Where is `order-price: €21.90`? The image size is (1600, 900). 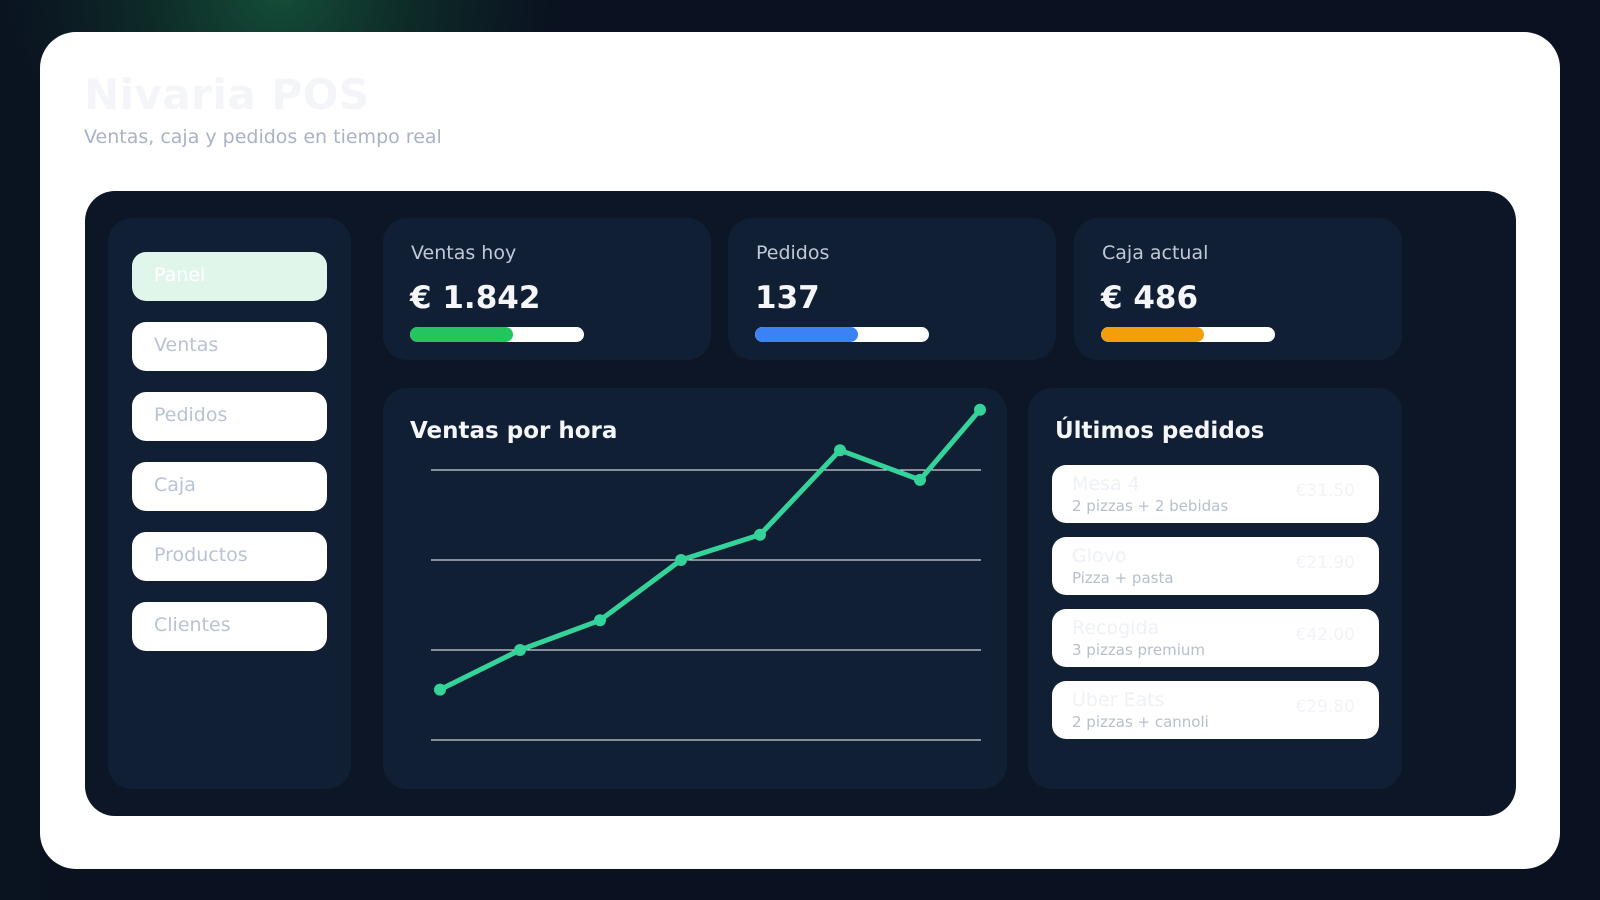
order-price: €21.90 is located at coordinates (1325, 563).